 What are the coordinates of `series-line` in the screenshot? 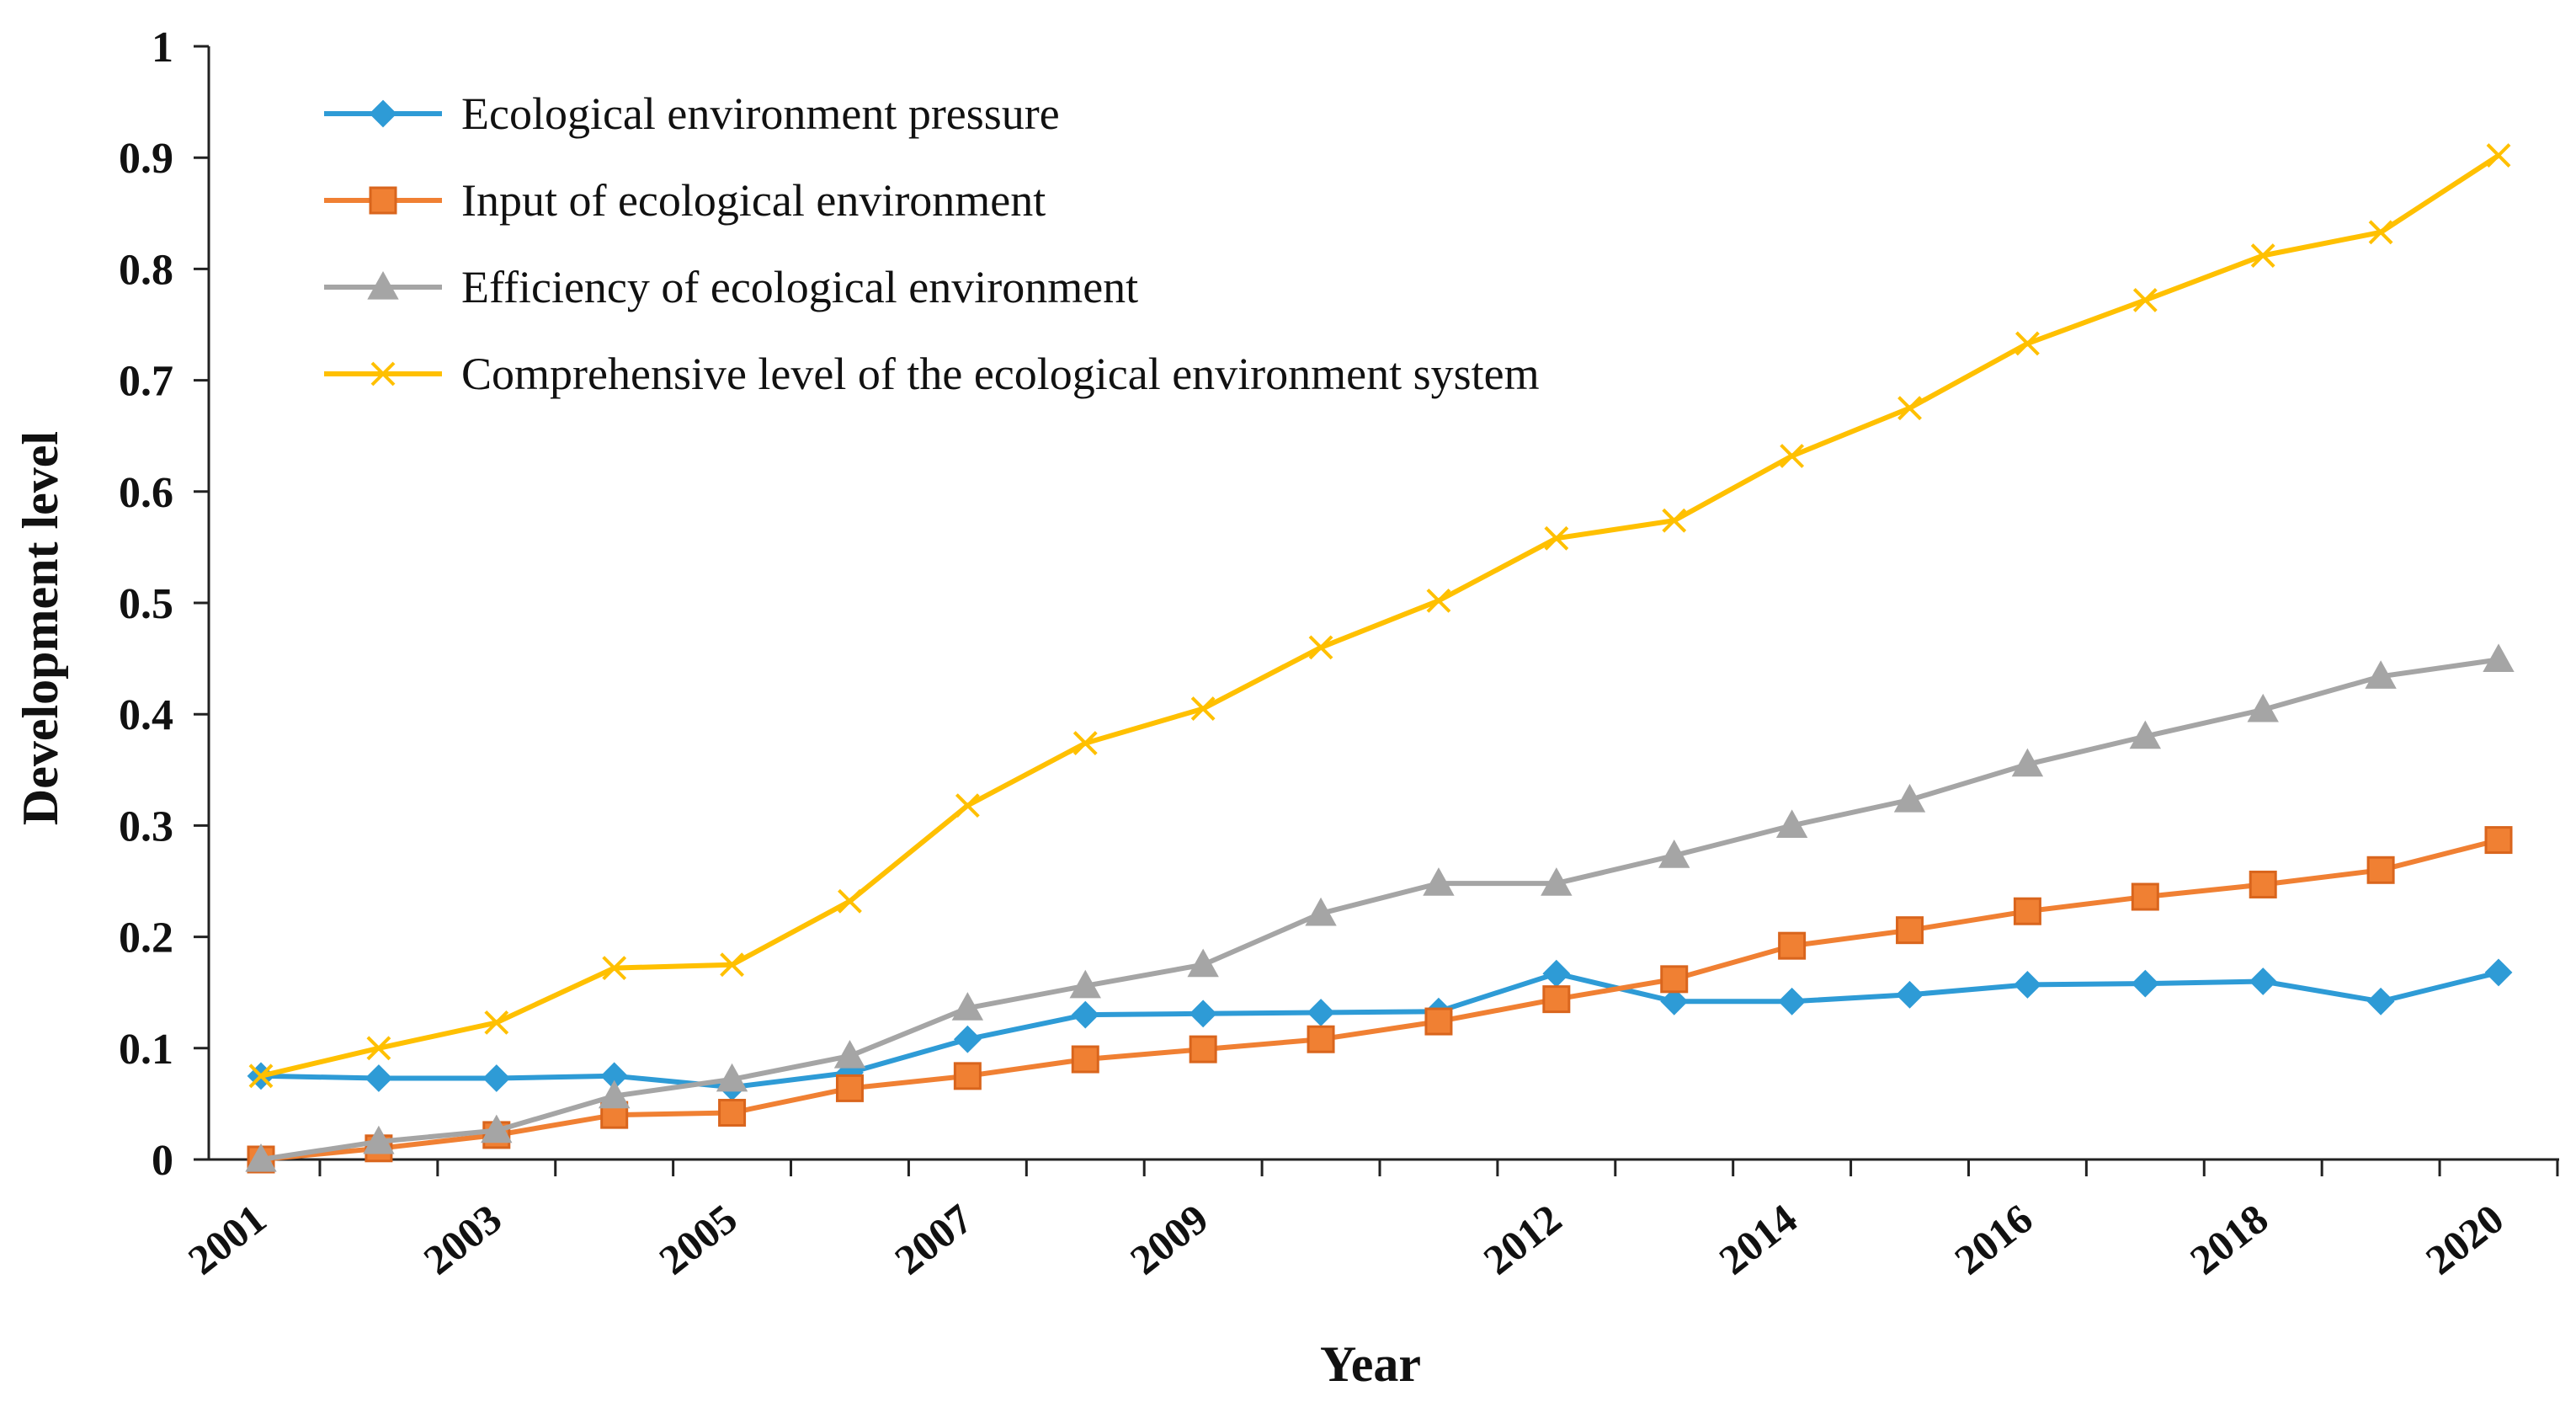 It's located at (1380, 1029).